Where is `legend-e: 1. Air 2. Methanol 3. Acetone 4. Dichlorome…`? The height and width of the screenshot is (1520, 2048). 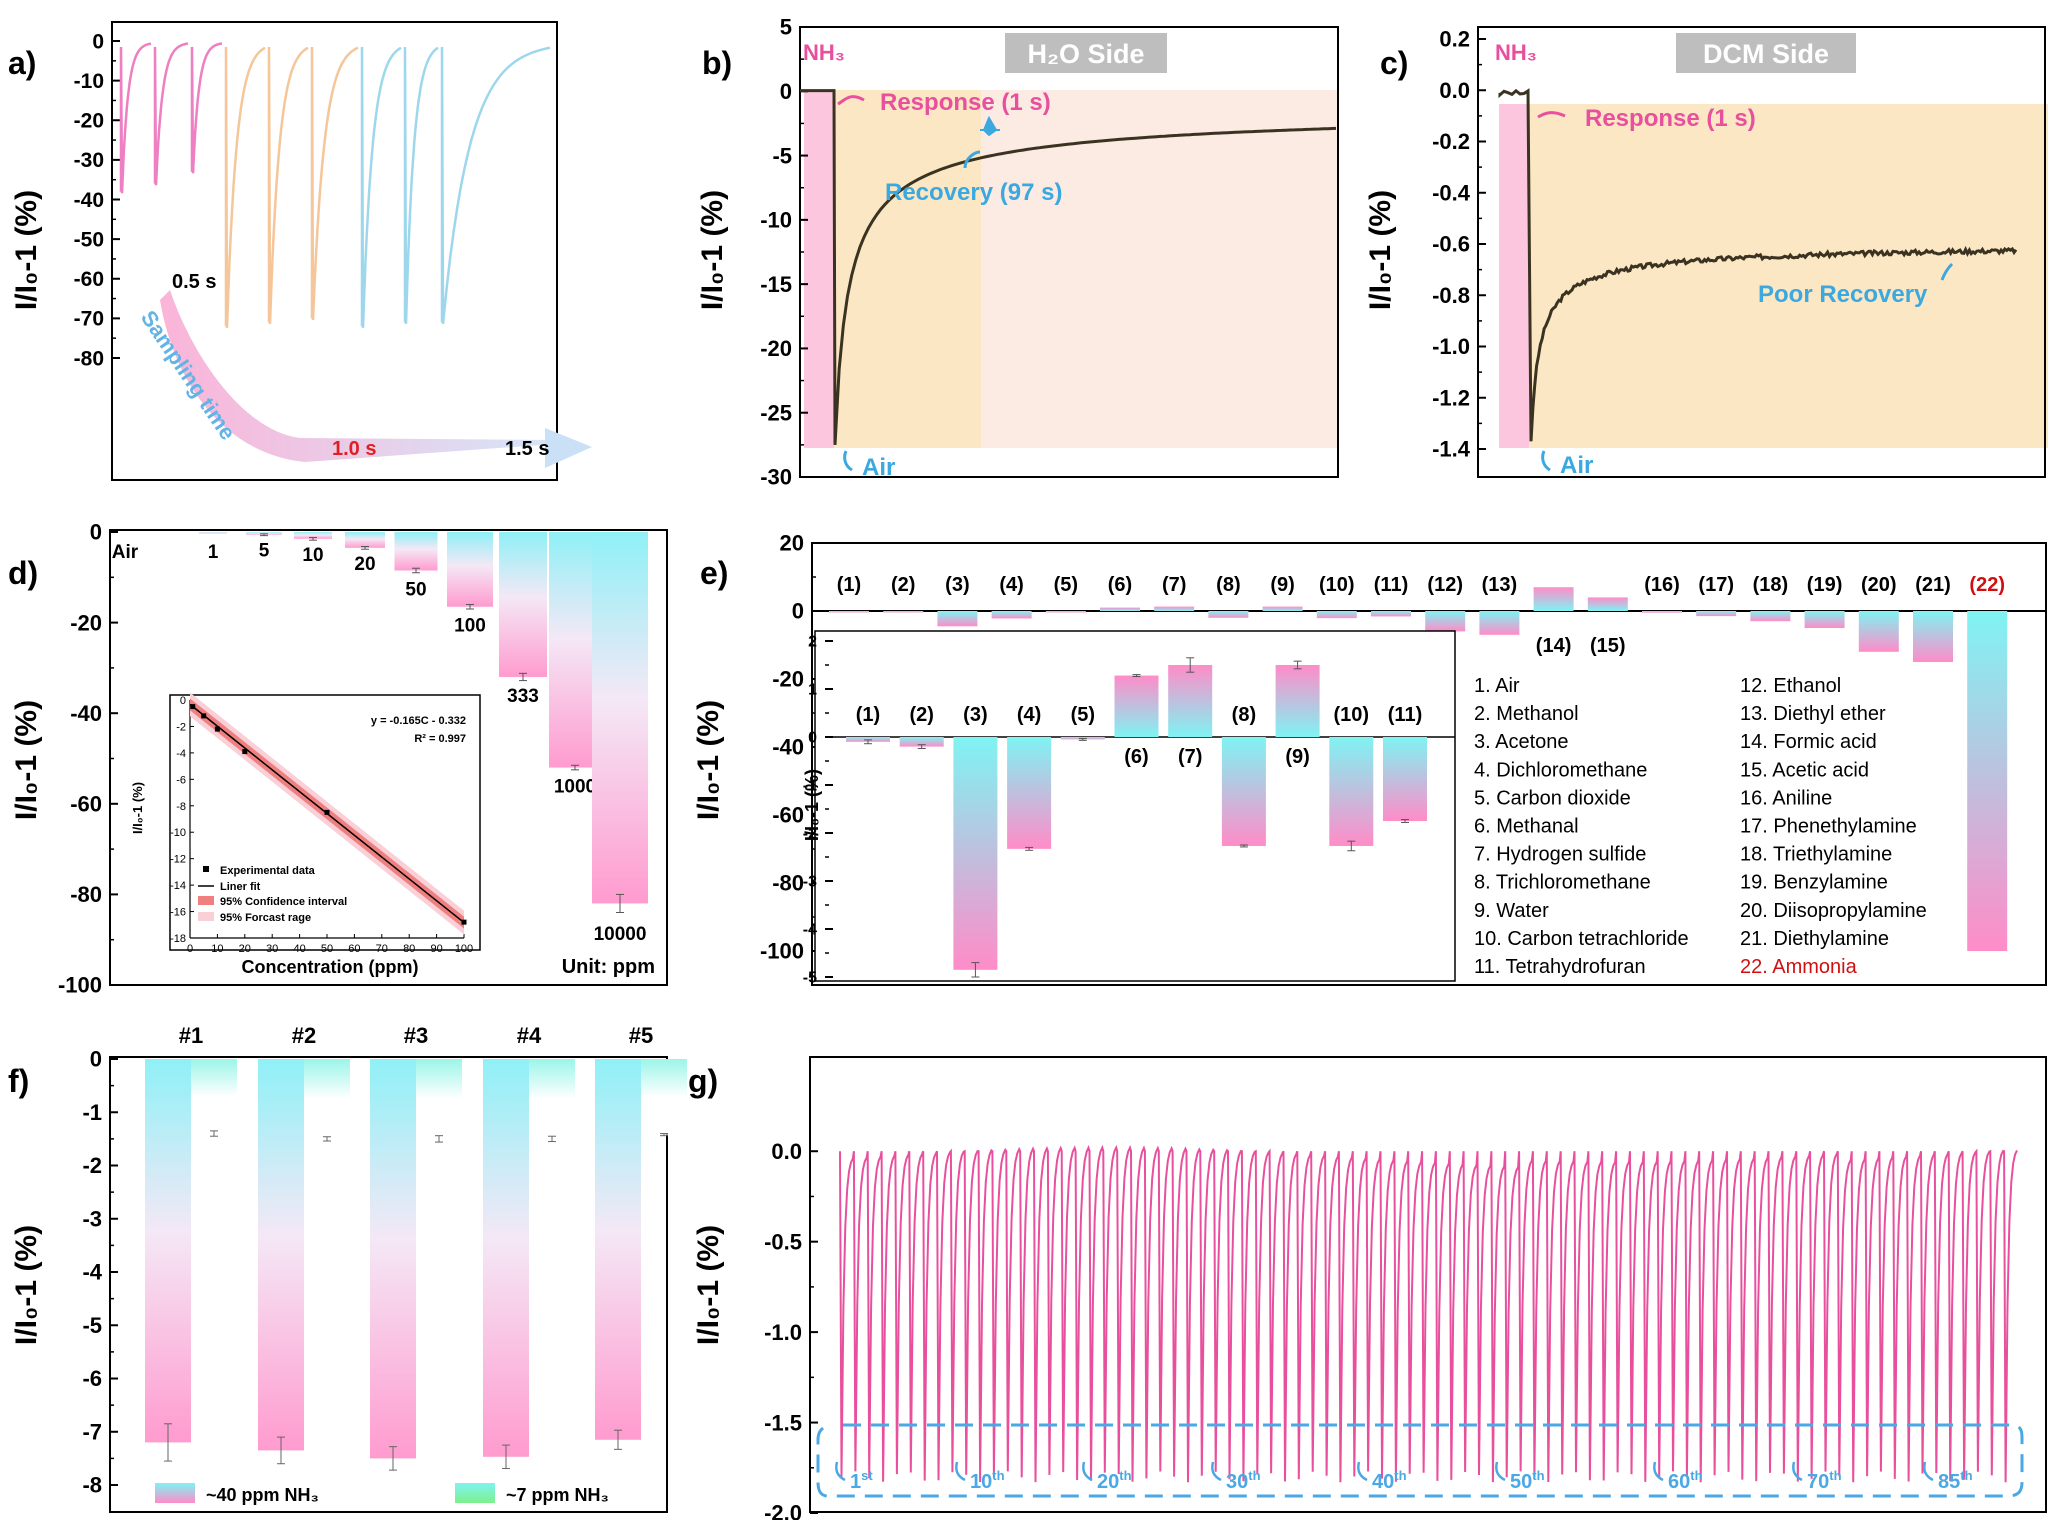
legend-e: 1. Air 2. Methanol 3. Acetone 4. Dichlorome… is located at coordinates (1700, 826).